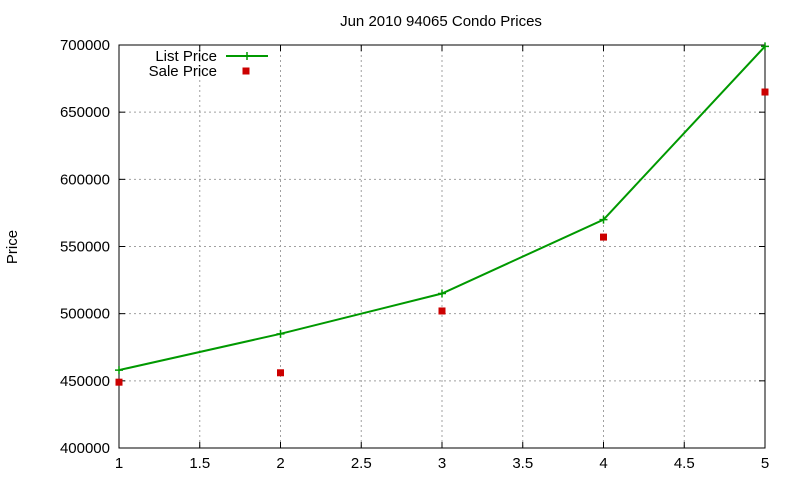 This screenshot has height=480, width=800. I want to click on y-tick-label: 450000, so click(85, 381).